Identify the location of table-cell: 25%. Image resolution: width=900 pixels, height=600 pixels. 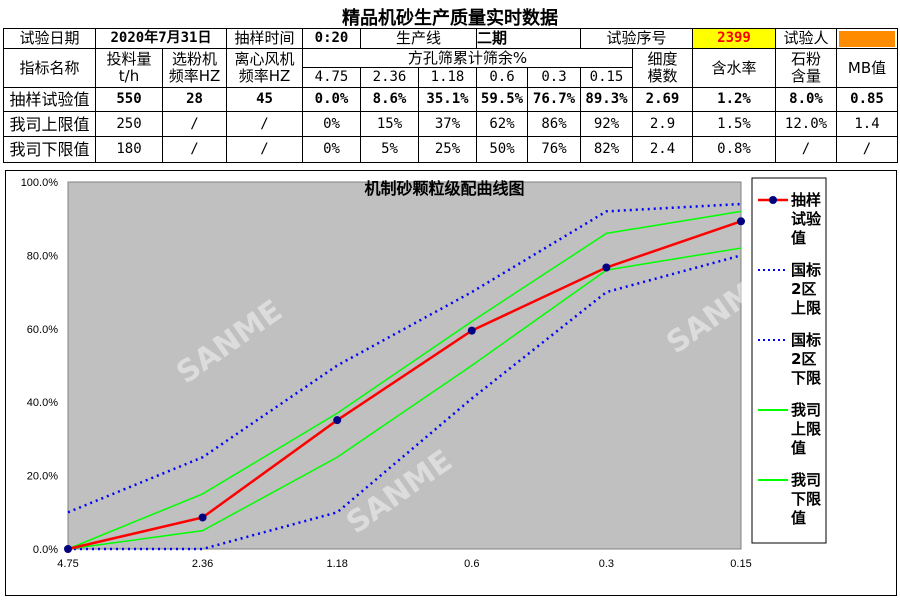
(447, 149).